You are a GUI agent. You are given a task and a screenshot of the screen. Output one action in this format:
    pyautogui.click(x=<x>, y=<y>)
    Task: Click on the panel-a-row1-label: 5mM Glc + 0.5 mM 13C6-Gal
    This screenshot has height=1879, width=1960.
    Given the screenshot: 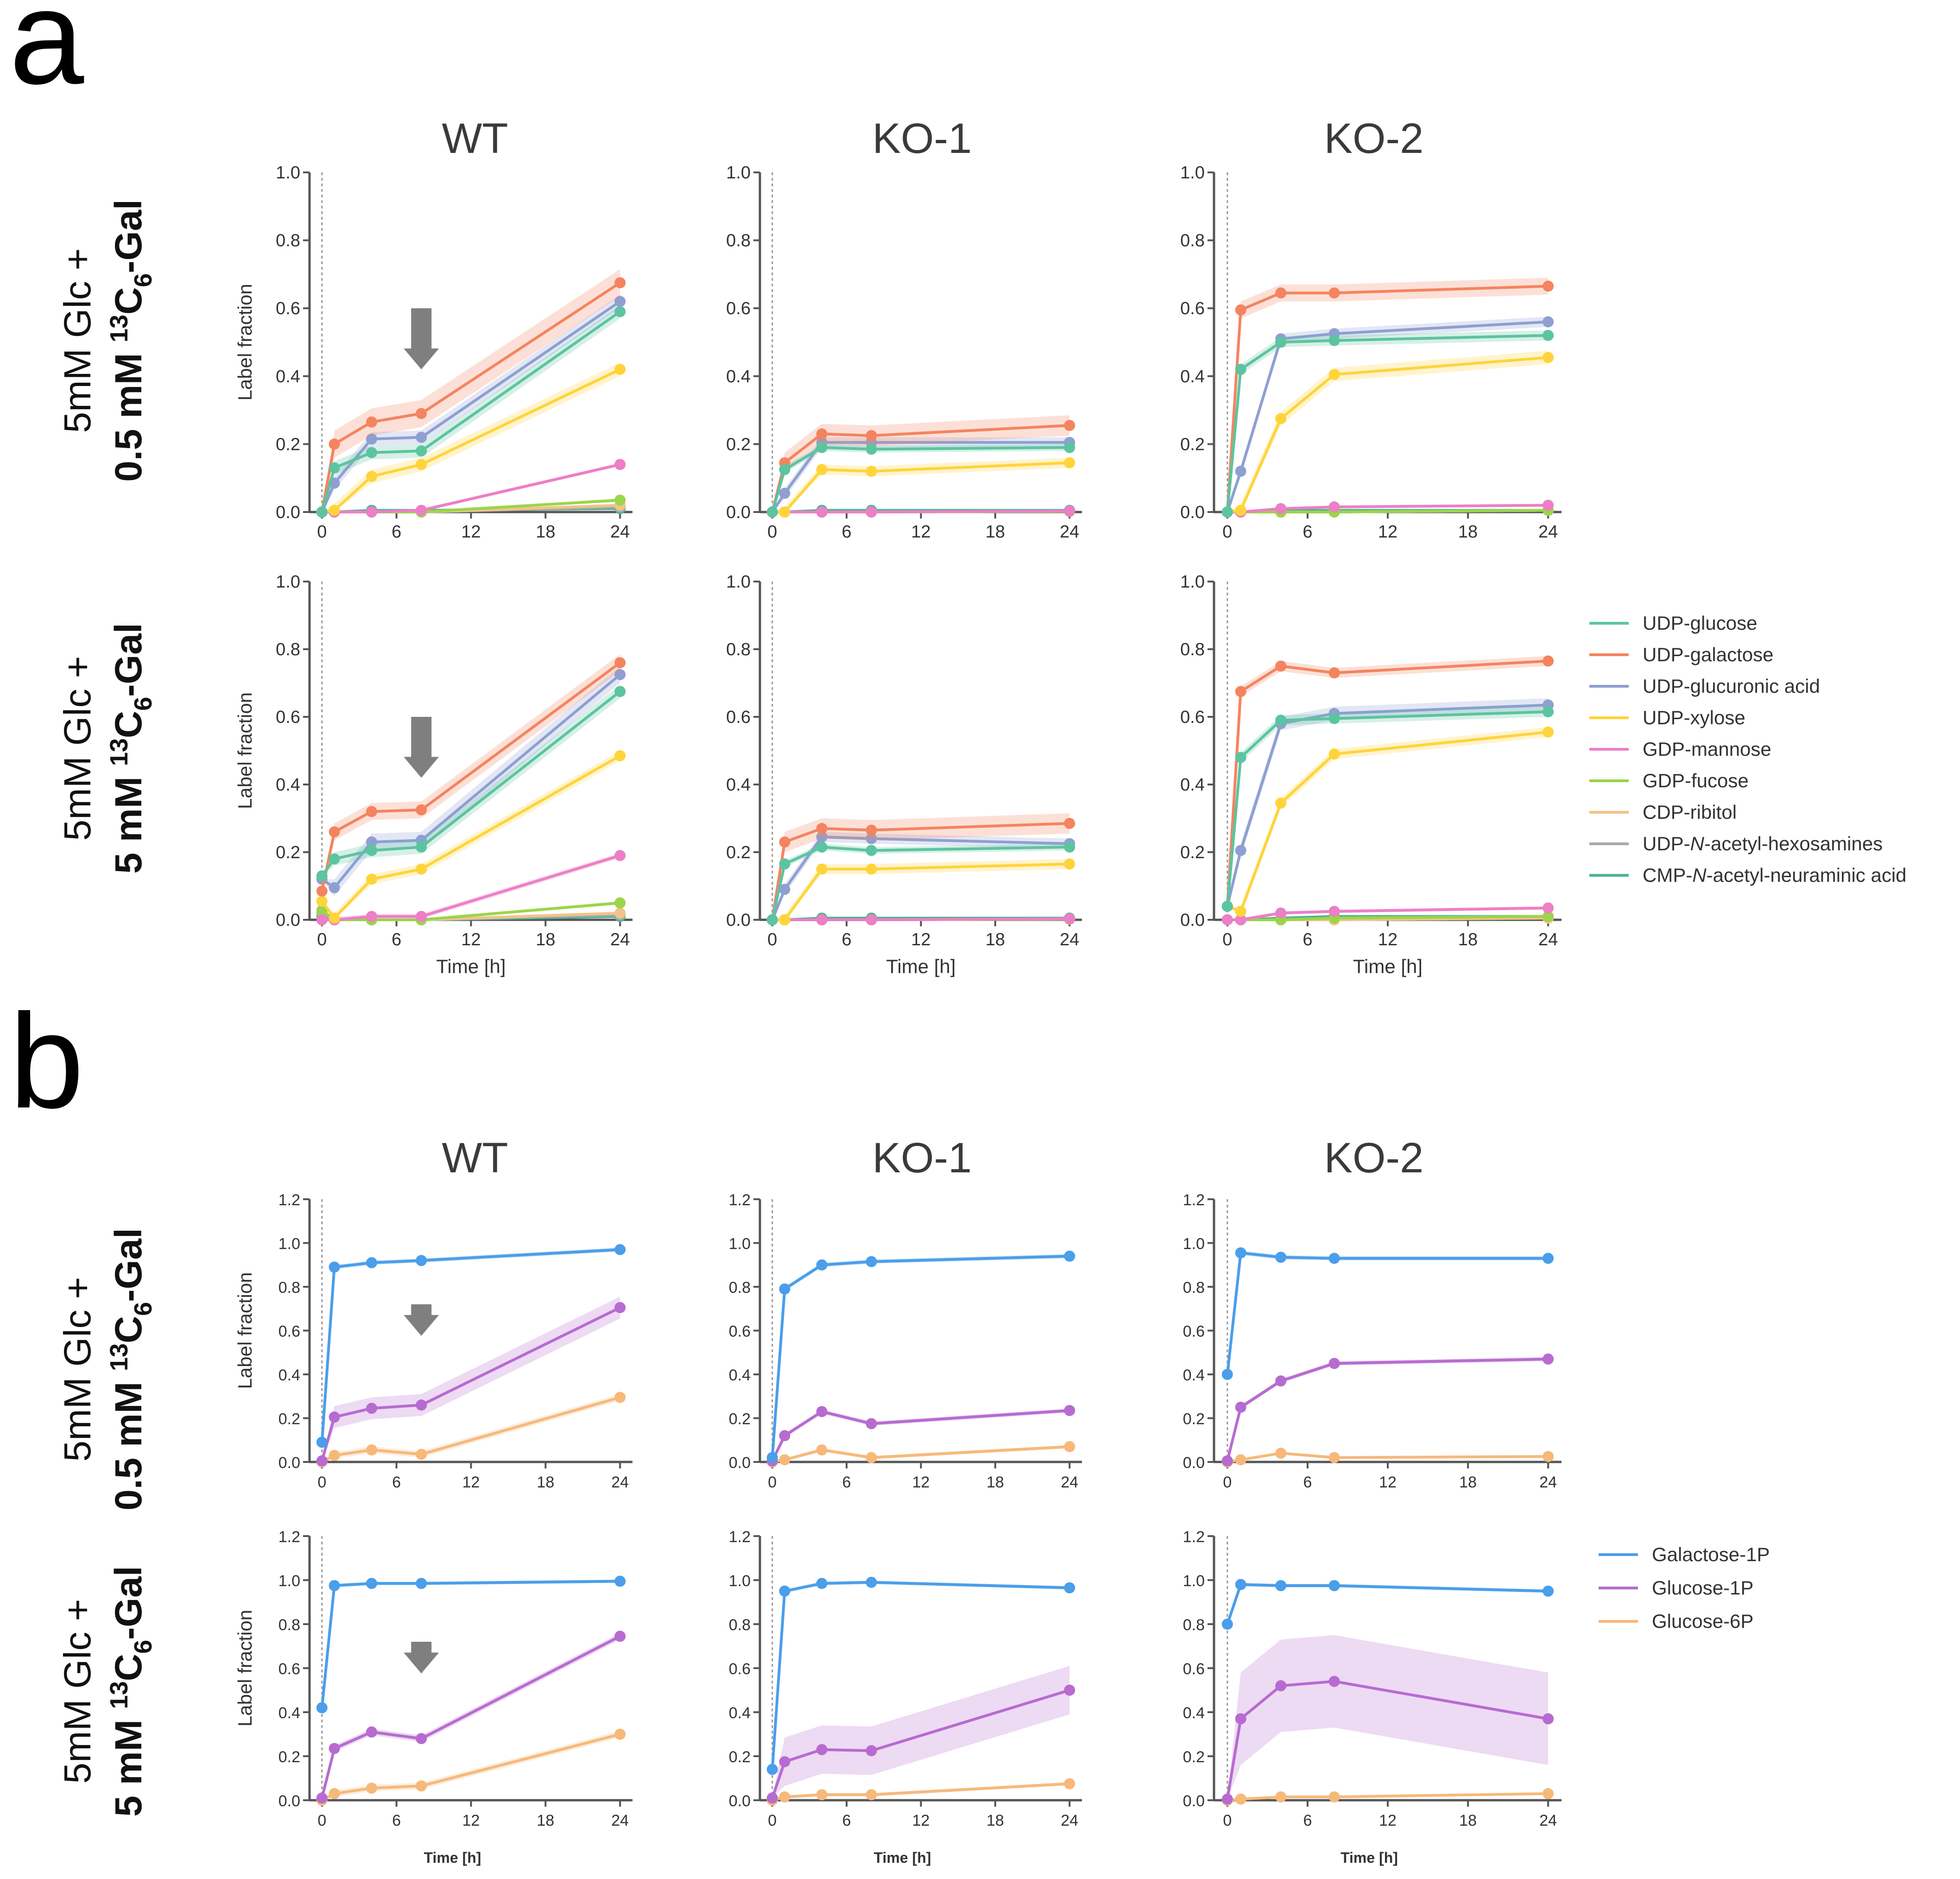 What is the action you would take?
    pyautogui.click(x=107, y=340)
    